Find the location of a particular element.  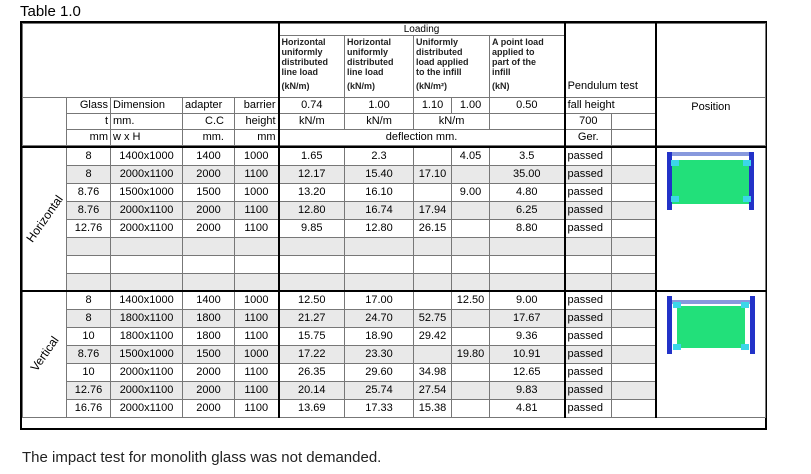

defl-2-cell: 17.00 is located at coordinates (379, 300).